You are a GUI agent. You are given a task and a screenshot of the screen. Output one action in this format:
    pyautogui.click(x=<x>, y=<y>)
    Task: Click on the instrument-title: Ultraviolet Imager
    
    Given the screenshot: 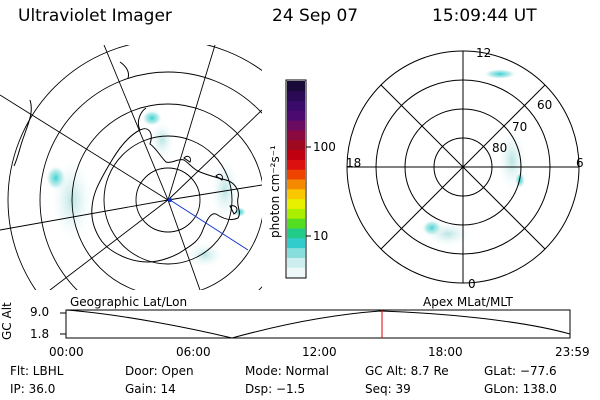 What is the action you would take?
    pyautogui.click(x=95, y=16)
    